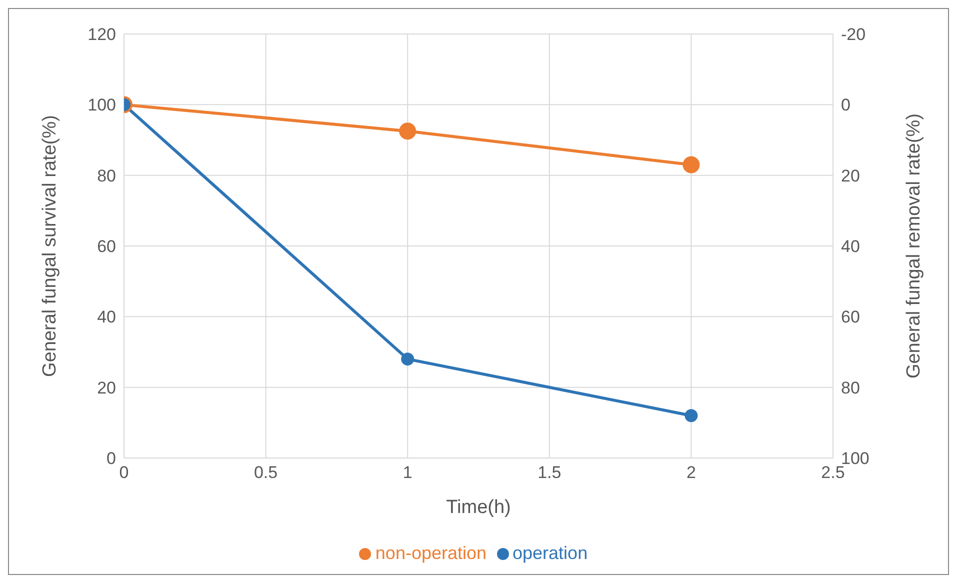 Image resolution: width=957 pixels, height=583 pixels. I want to click on legend-label: non-operation, so click(431, 553).